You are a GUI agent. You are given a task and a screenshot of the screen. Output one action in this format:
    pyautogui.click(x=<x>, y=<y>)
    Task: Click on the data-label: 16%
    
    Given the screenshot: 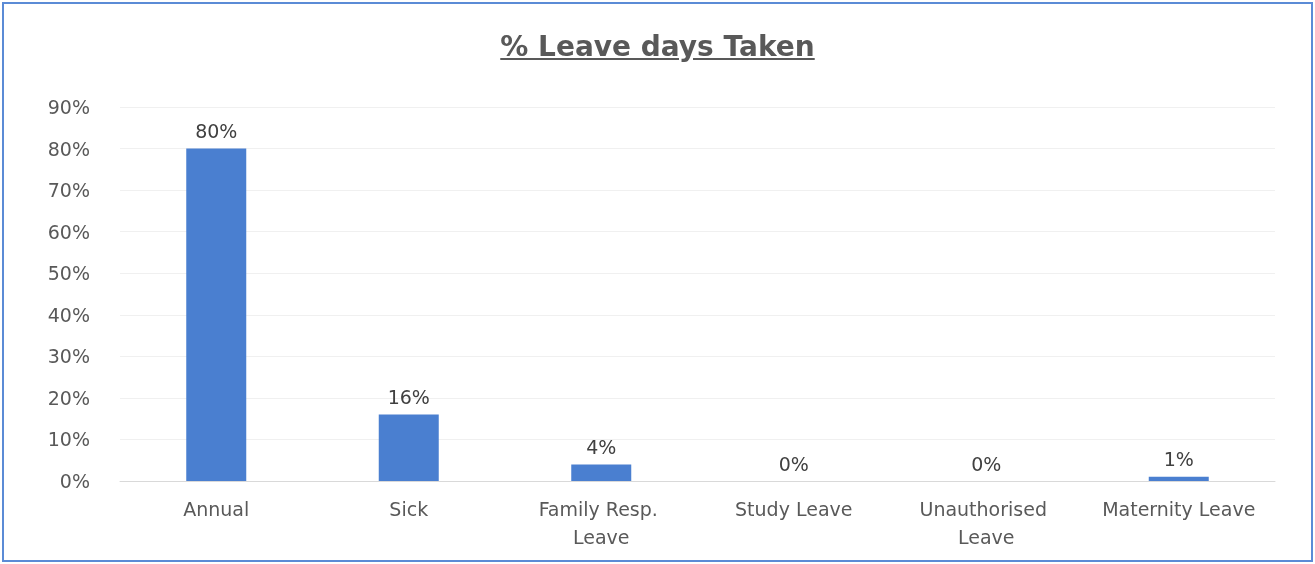 What is the action you would take?
    pyautogui.click(x=408, y=397)
    